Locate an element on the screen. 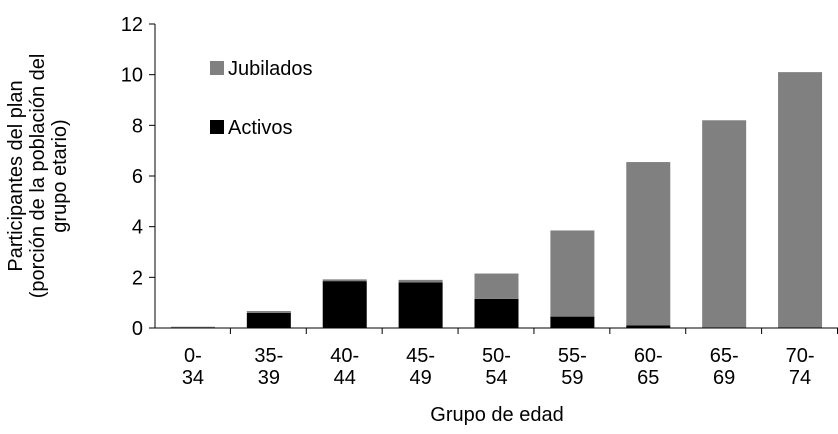 This screenshot has height=434, width=838. x-tick-label: 35-39 is located at coordinates (268, 367).